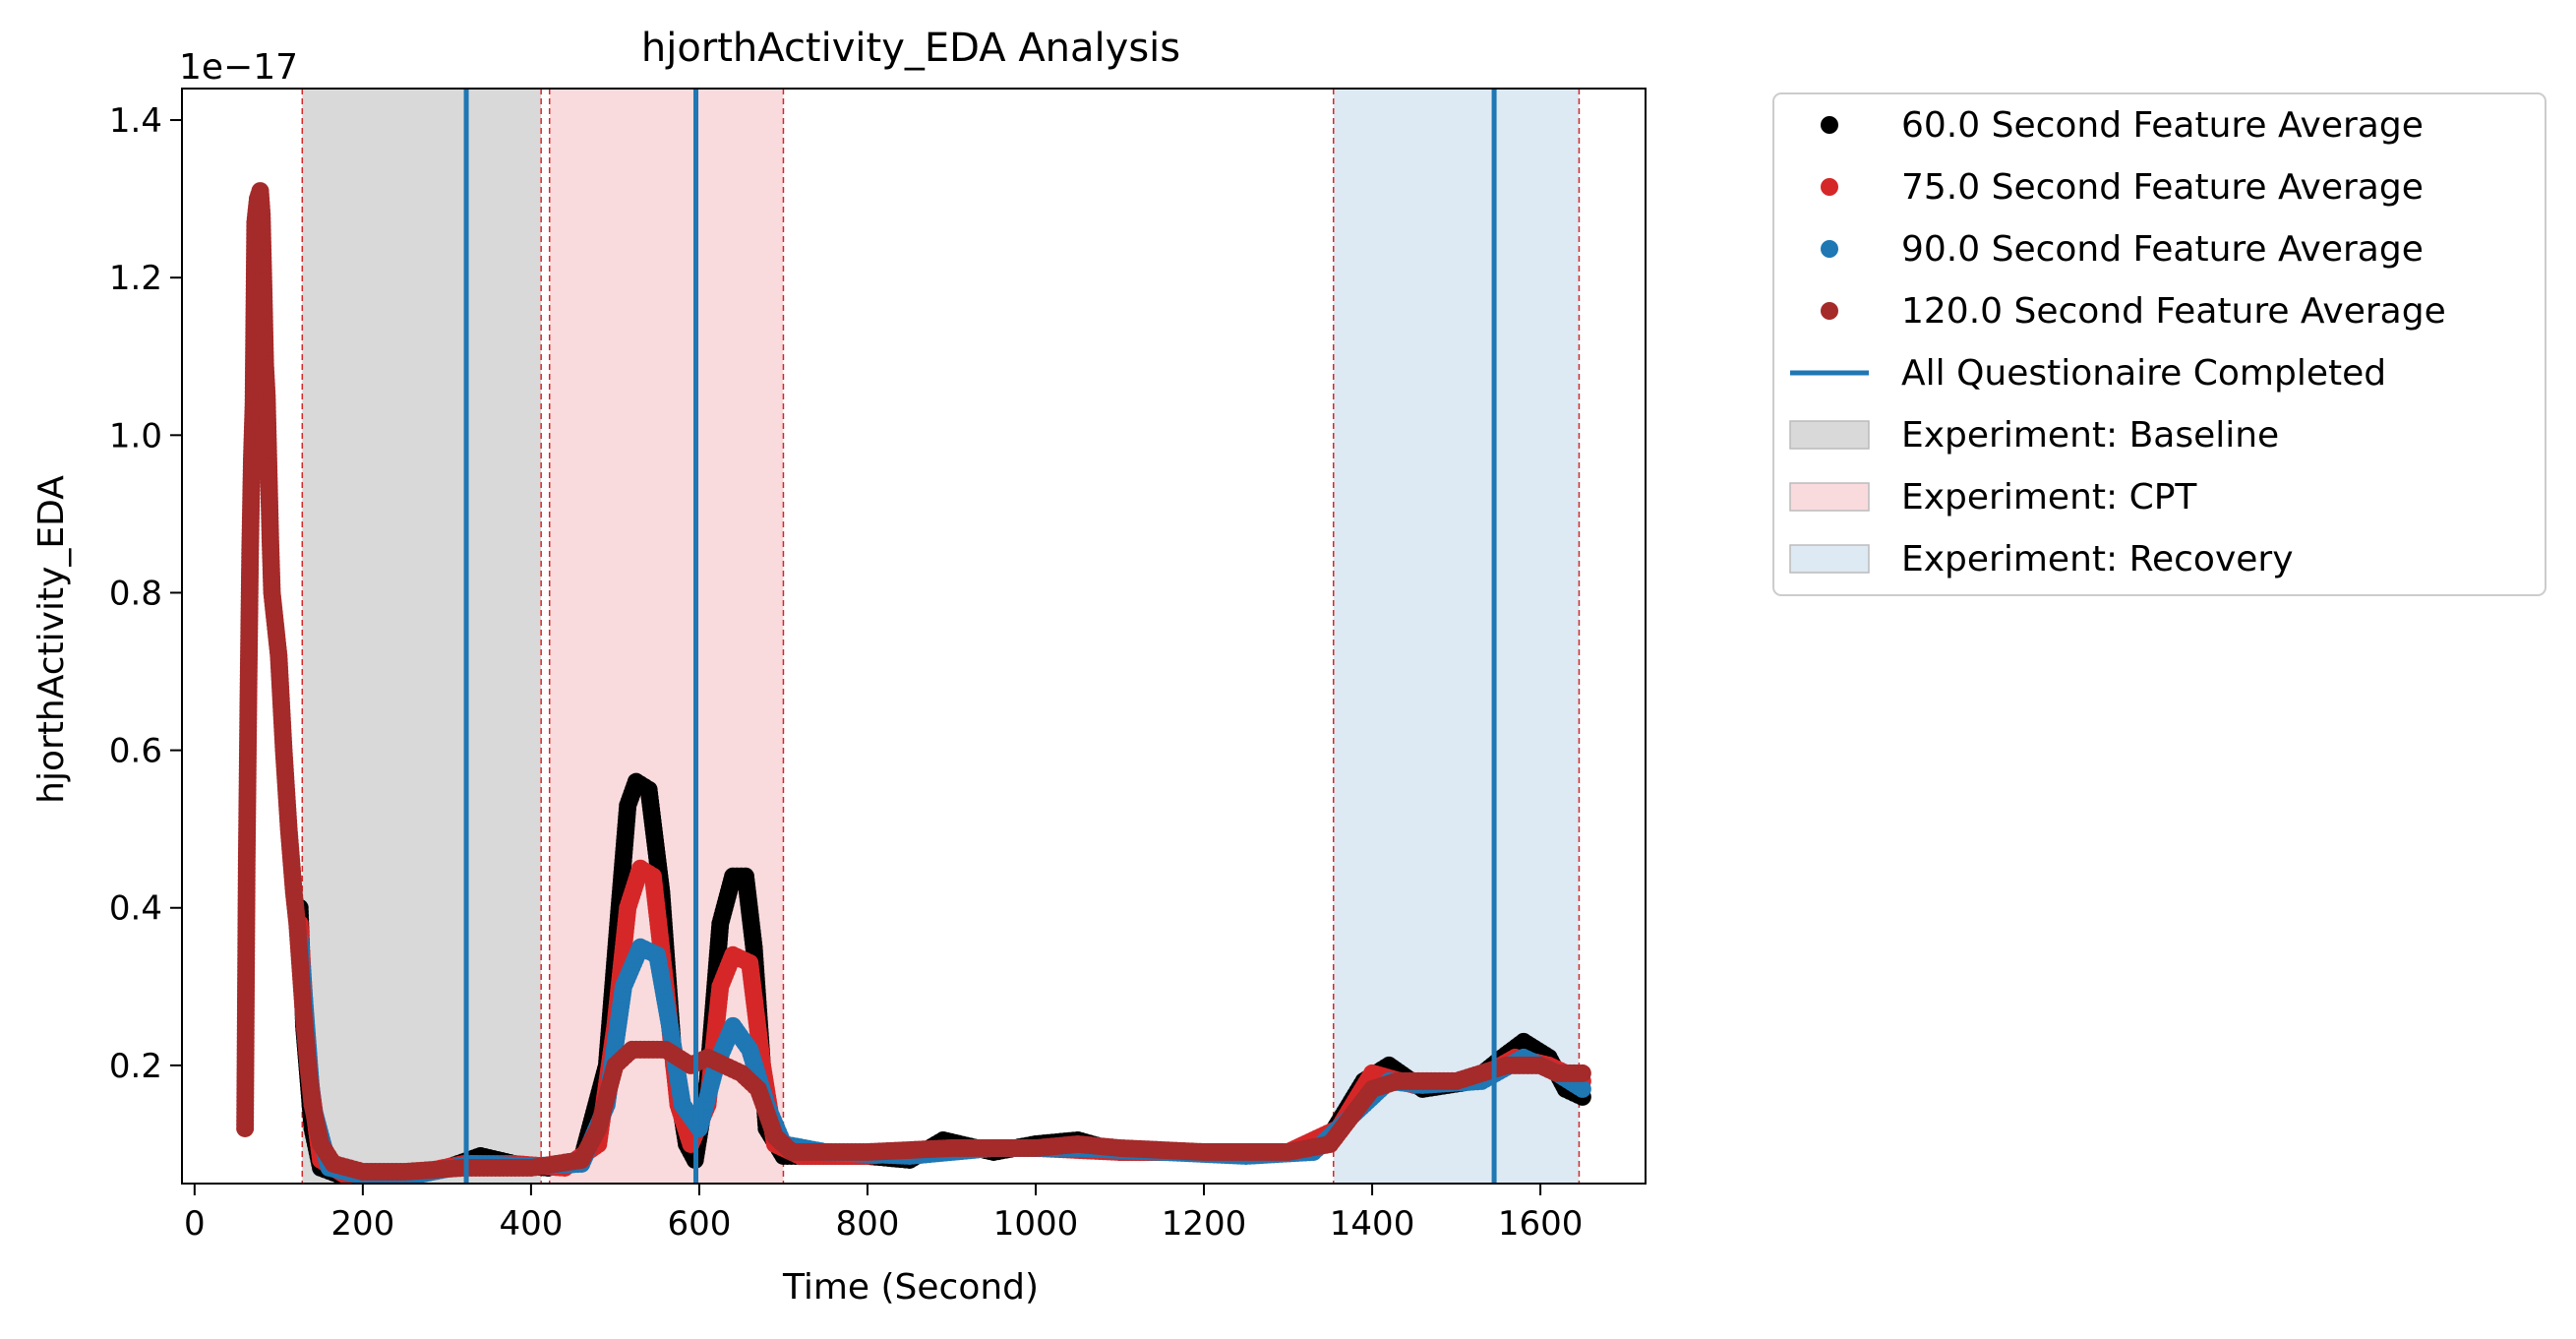 The width and height of the screenshot is (2576, 1339). What do you see at coordinates (135, 593) in the screenshot?
I see `y-tick-label: 0.8` at bounding box center [135, 593].